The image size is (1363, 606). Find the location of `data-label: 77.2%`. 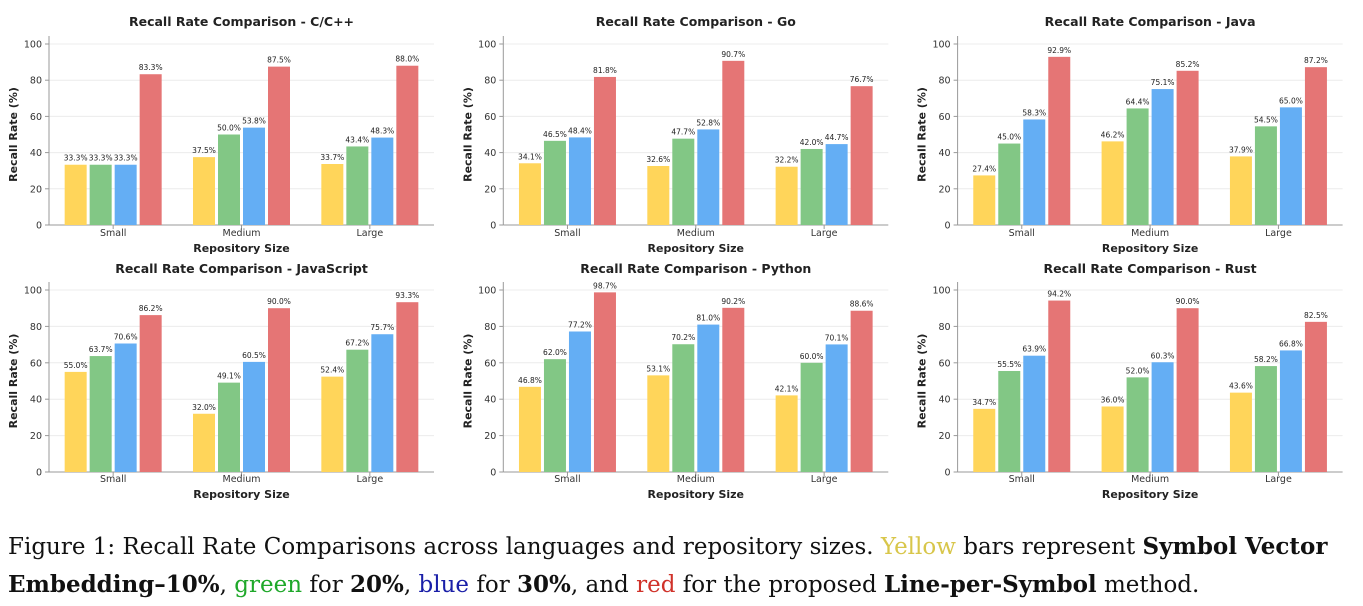

data-label: 77.2% is located at coordinates (580, 324).